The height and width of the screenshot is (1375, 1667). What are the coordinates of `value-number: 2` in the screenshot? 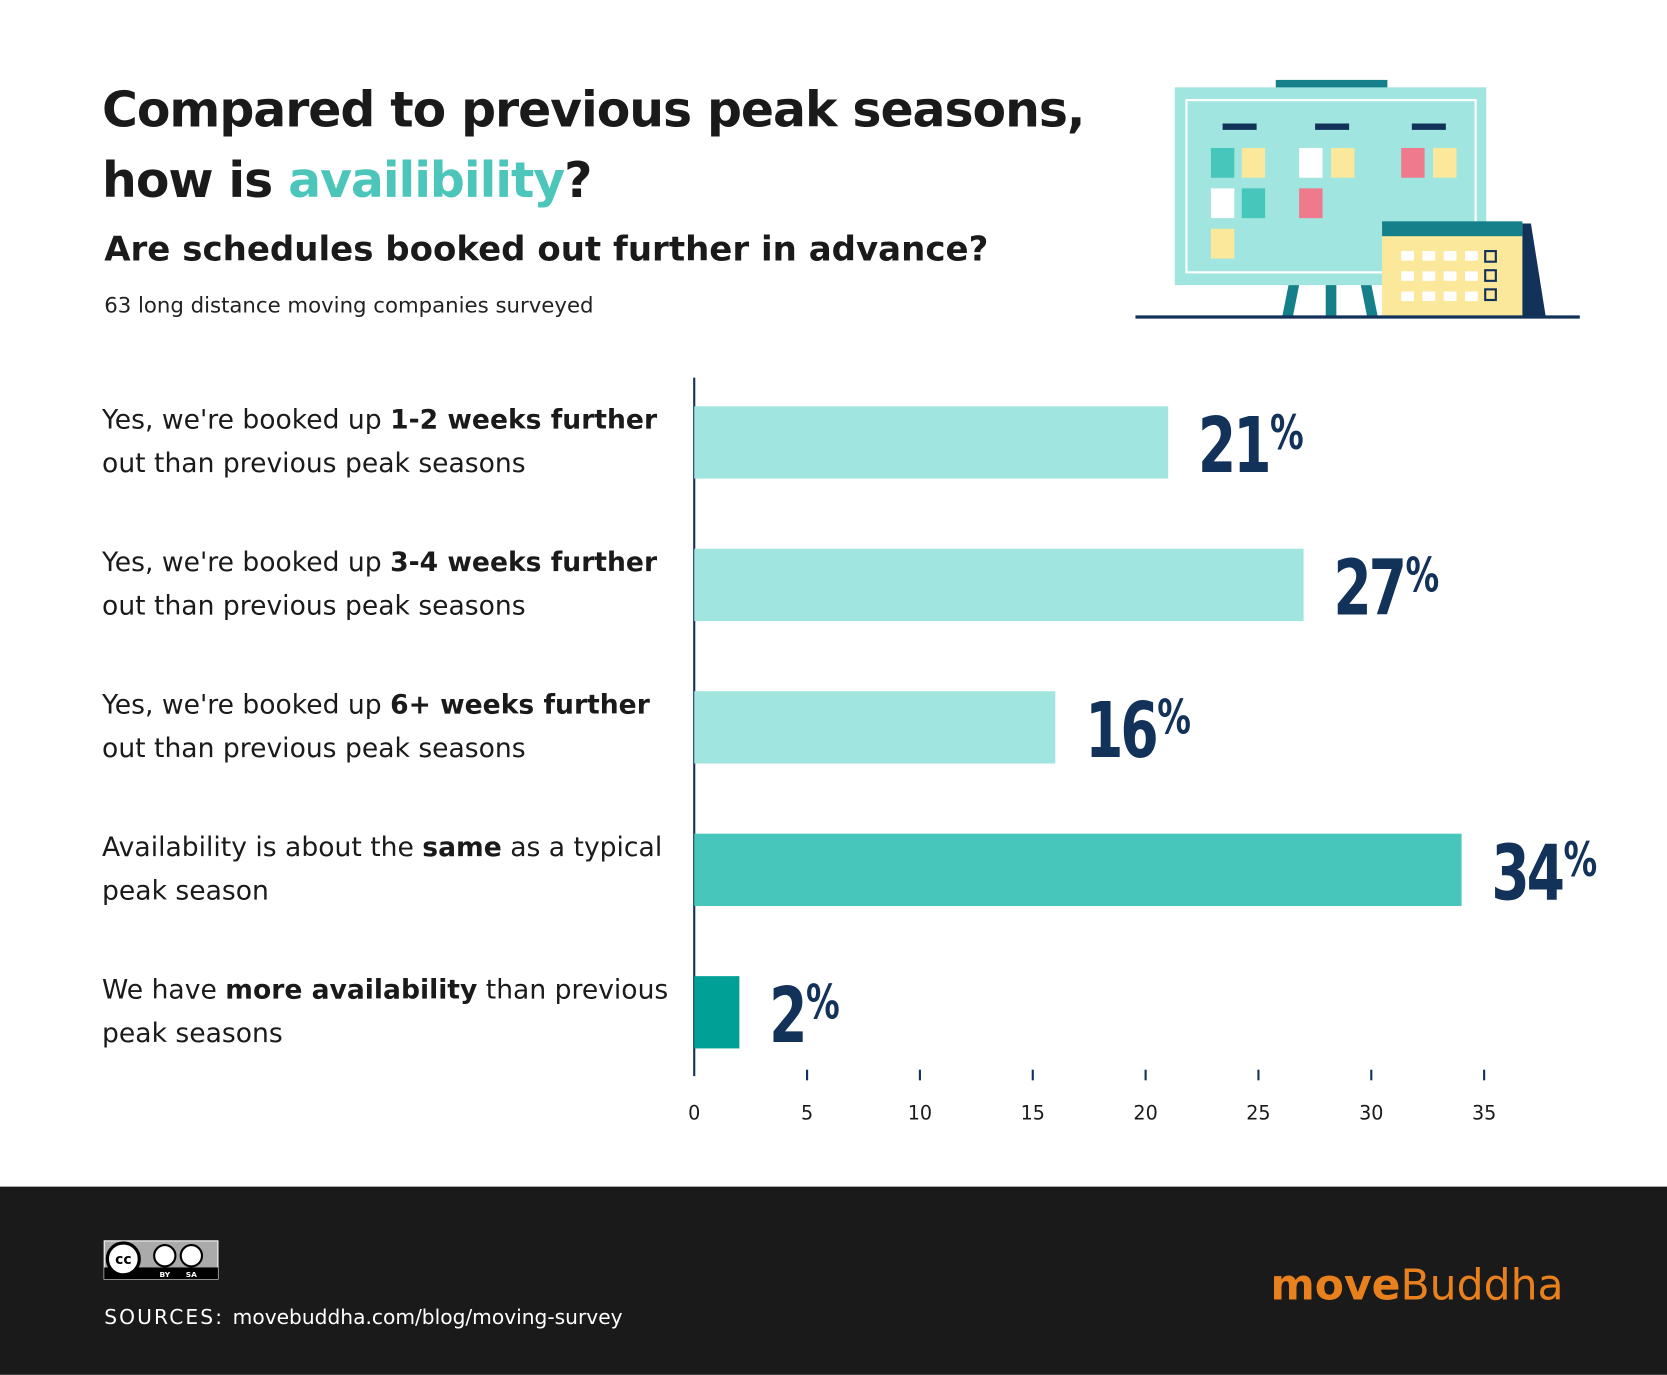 It's located at (786, 1016).